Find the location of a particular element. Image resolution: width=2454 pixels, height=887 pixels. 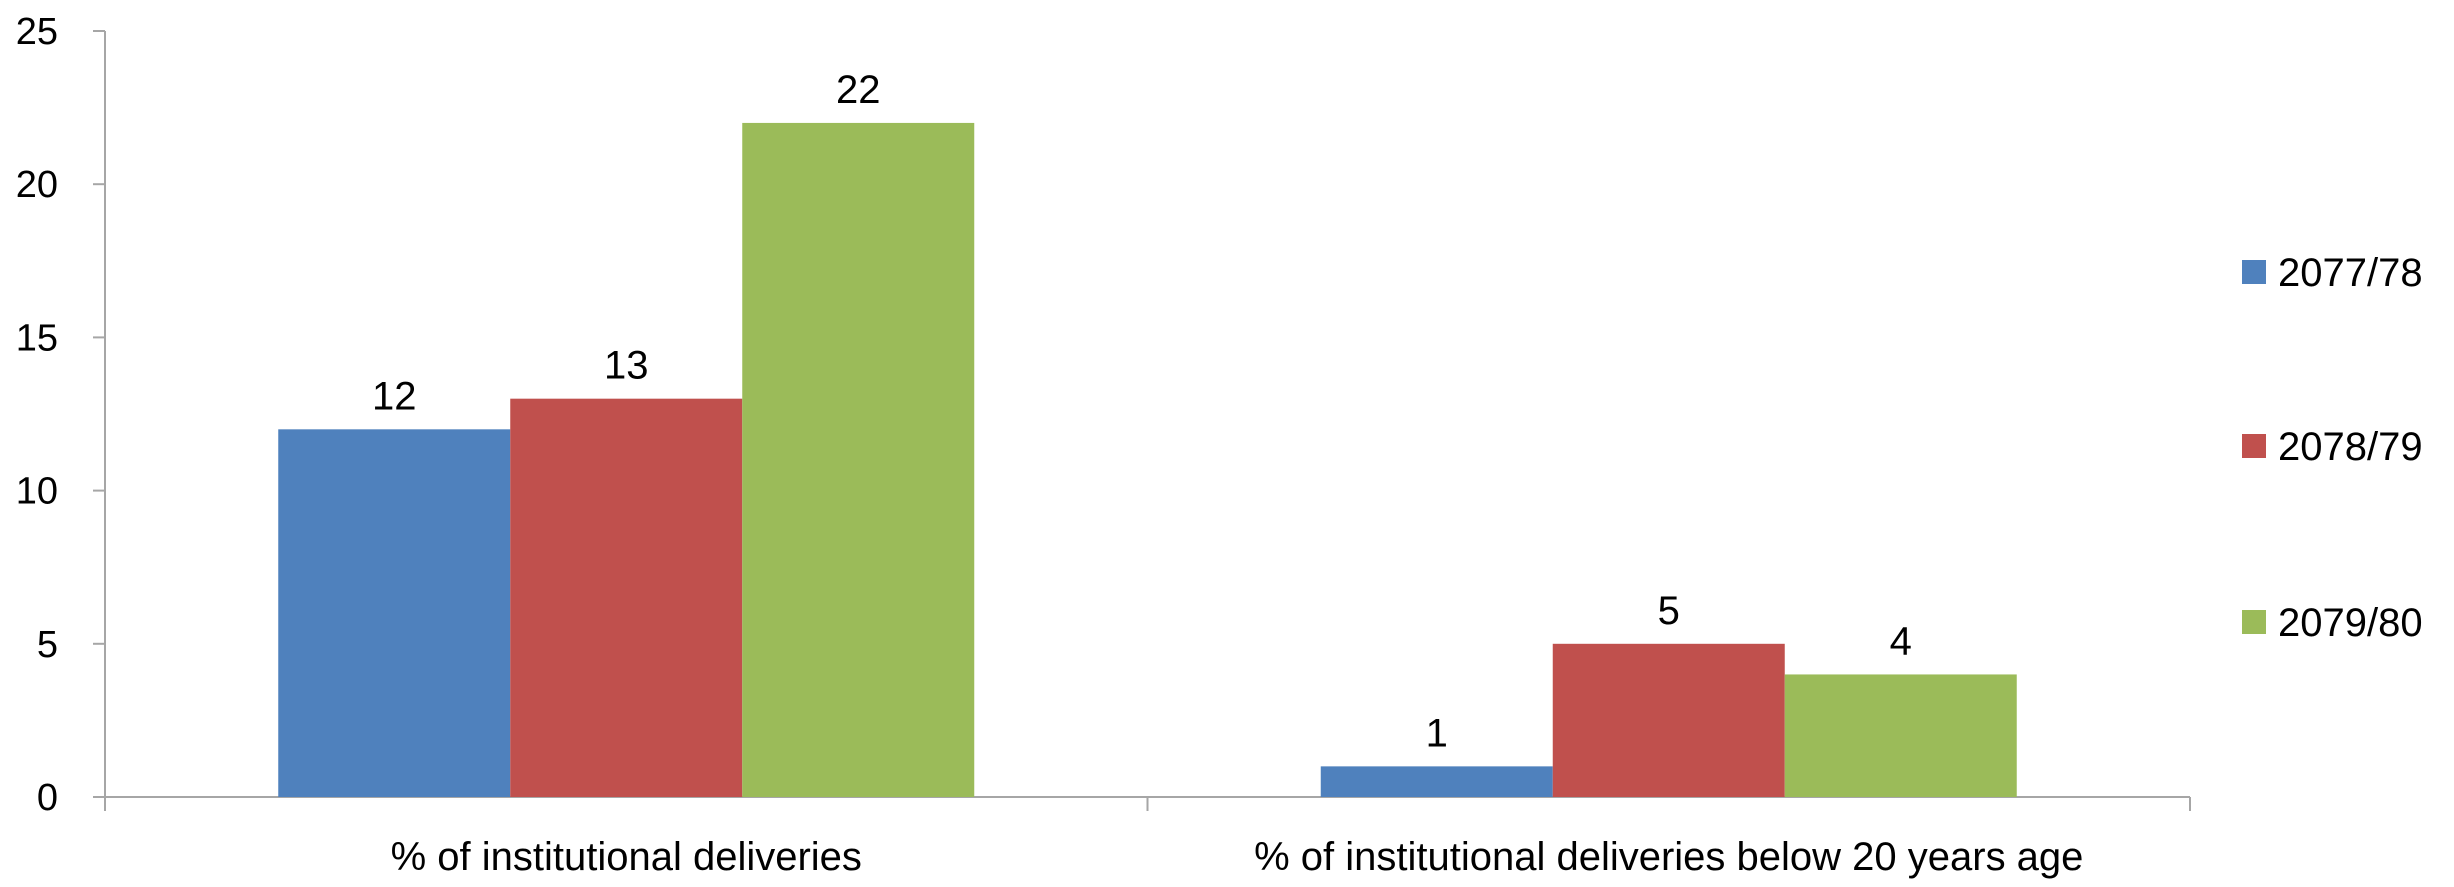

bar-data-label: 22 is located at coordinates (858, 90).